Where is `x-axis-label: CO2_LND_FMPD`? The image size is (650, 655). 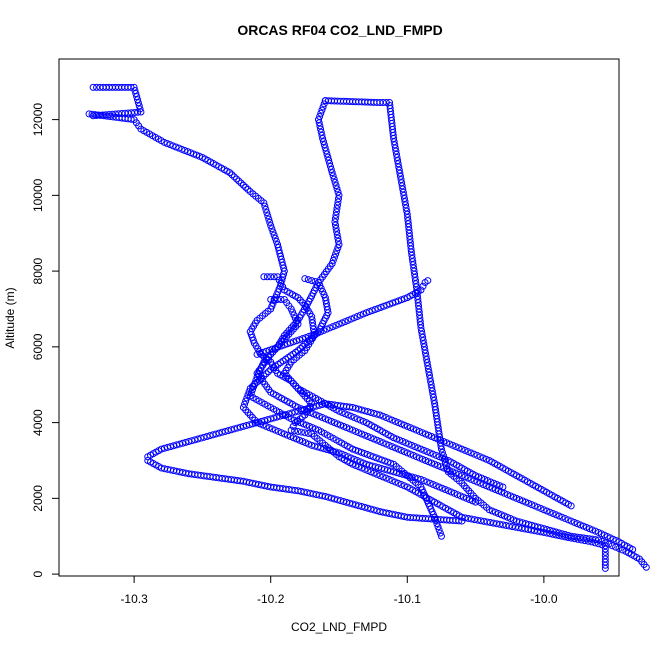
x-axis-label: CO2_LND_FMPD is located at coordinates (339, 627).